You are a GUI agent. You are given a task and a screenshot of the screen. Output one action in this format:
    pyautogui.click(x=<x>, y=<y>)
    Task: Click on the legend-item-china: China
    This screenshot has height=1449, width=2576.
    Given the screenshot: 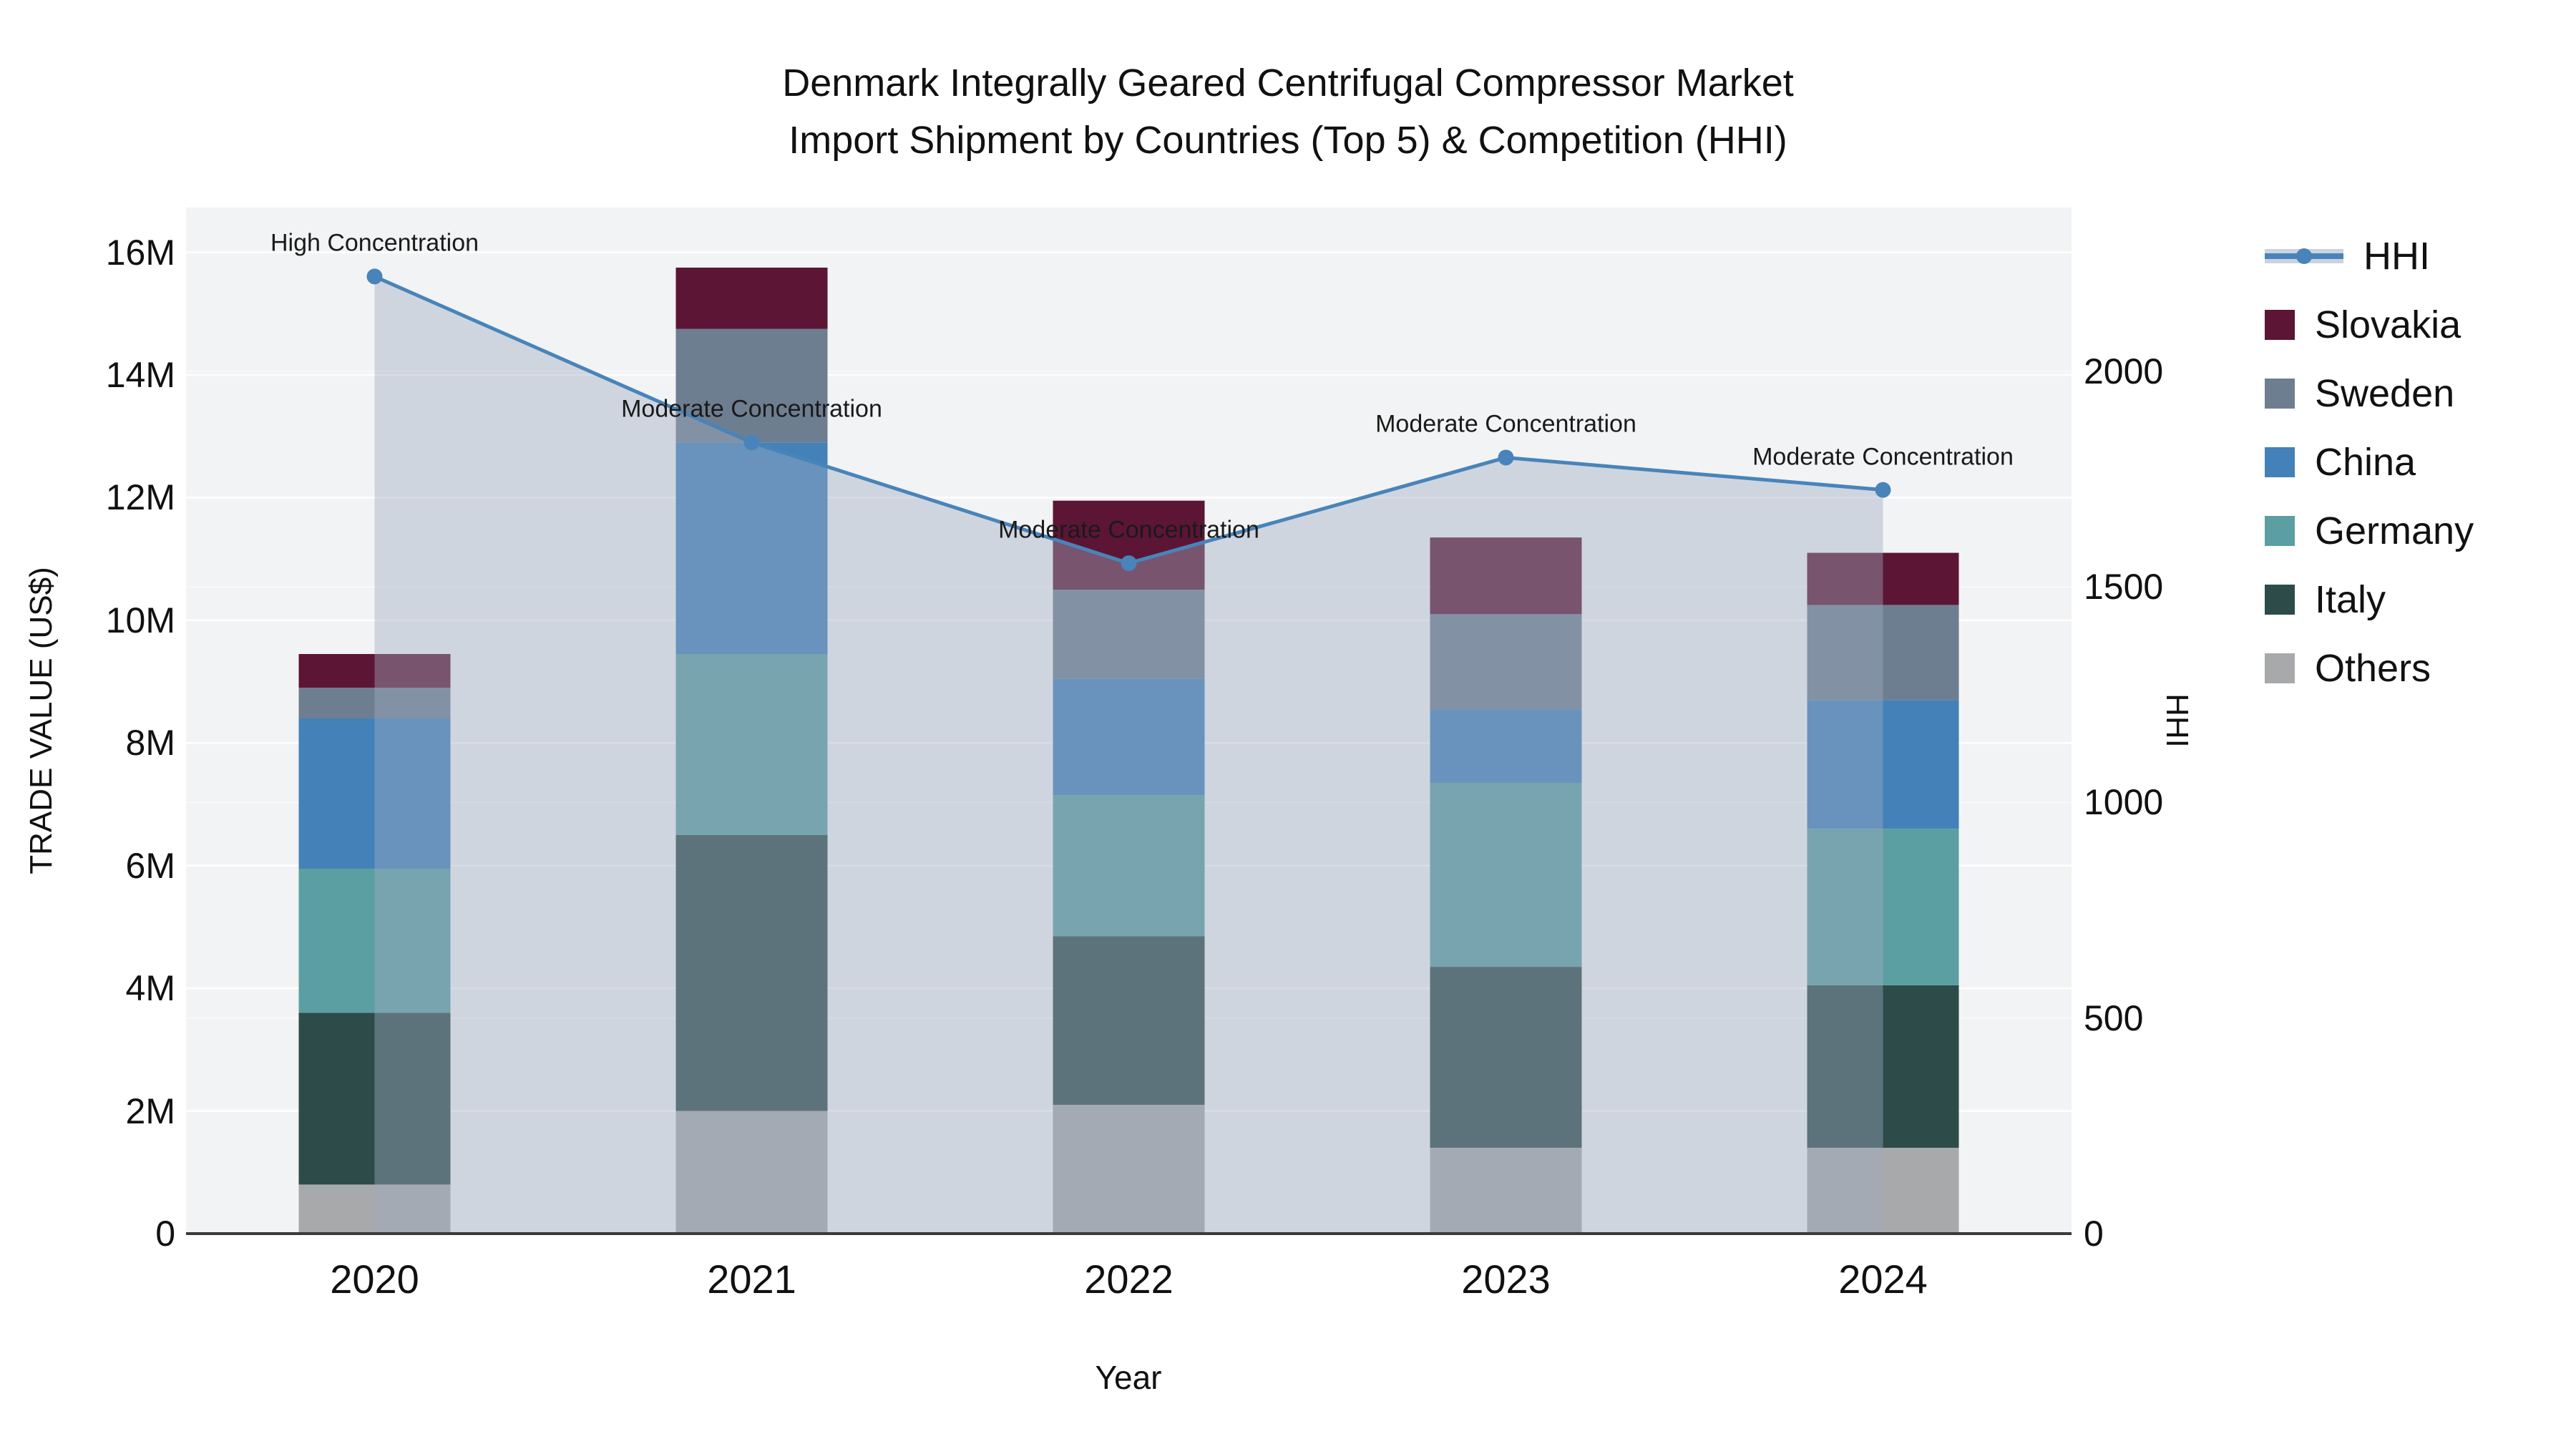 What is the action you would take?
    pyautogui.click(x=2369, y=462)
    